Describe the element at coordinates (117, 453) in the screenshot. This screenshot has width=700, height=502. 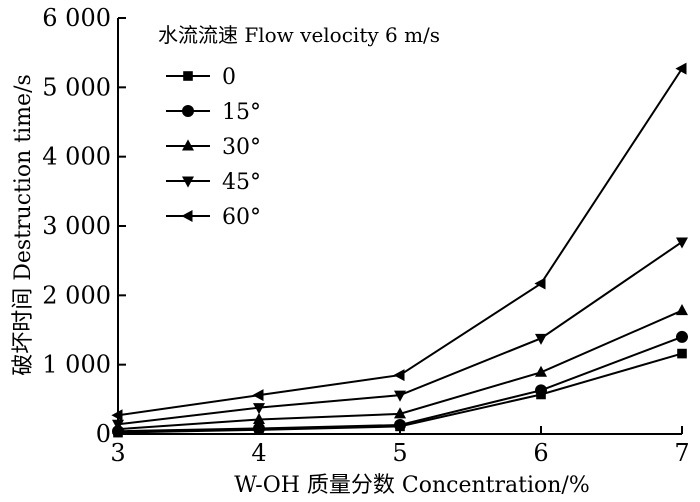
I see `x-tick-label: 3` at that location.